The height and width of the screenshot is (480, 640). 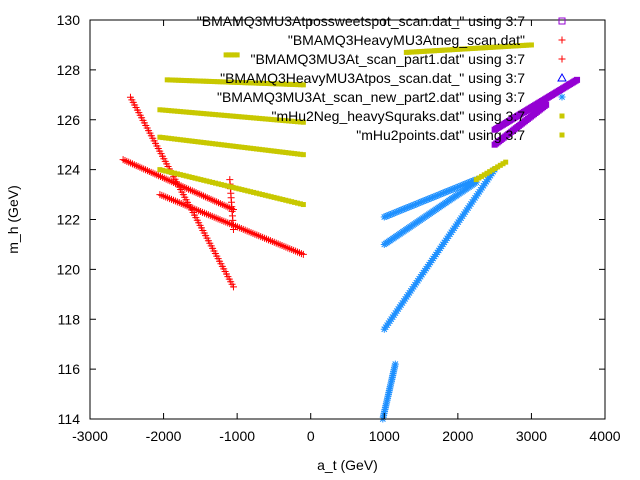 I want to click on y-tick-label: 122, so click(x=69, y=220).